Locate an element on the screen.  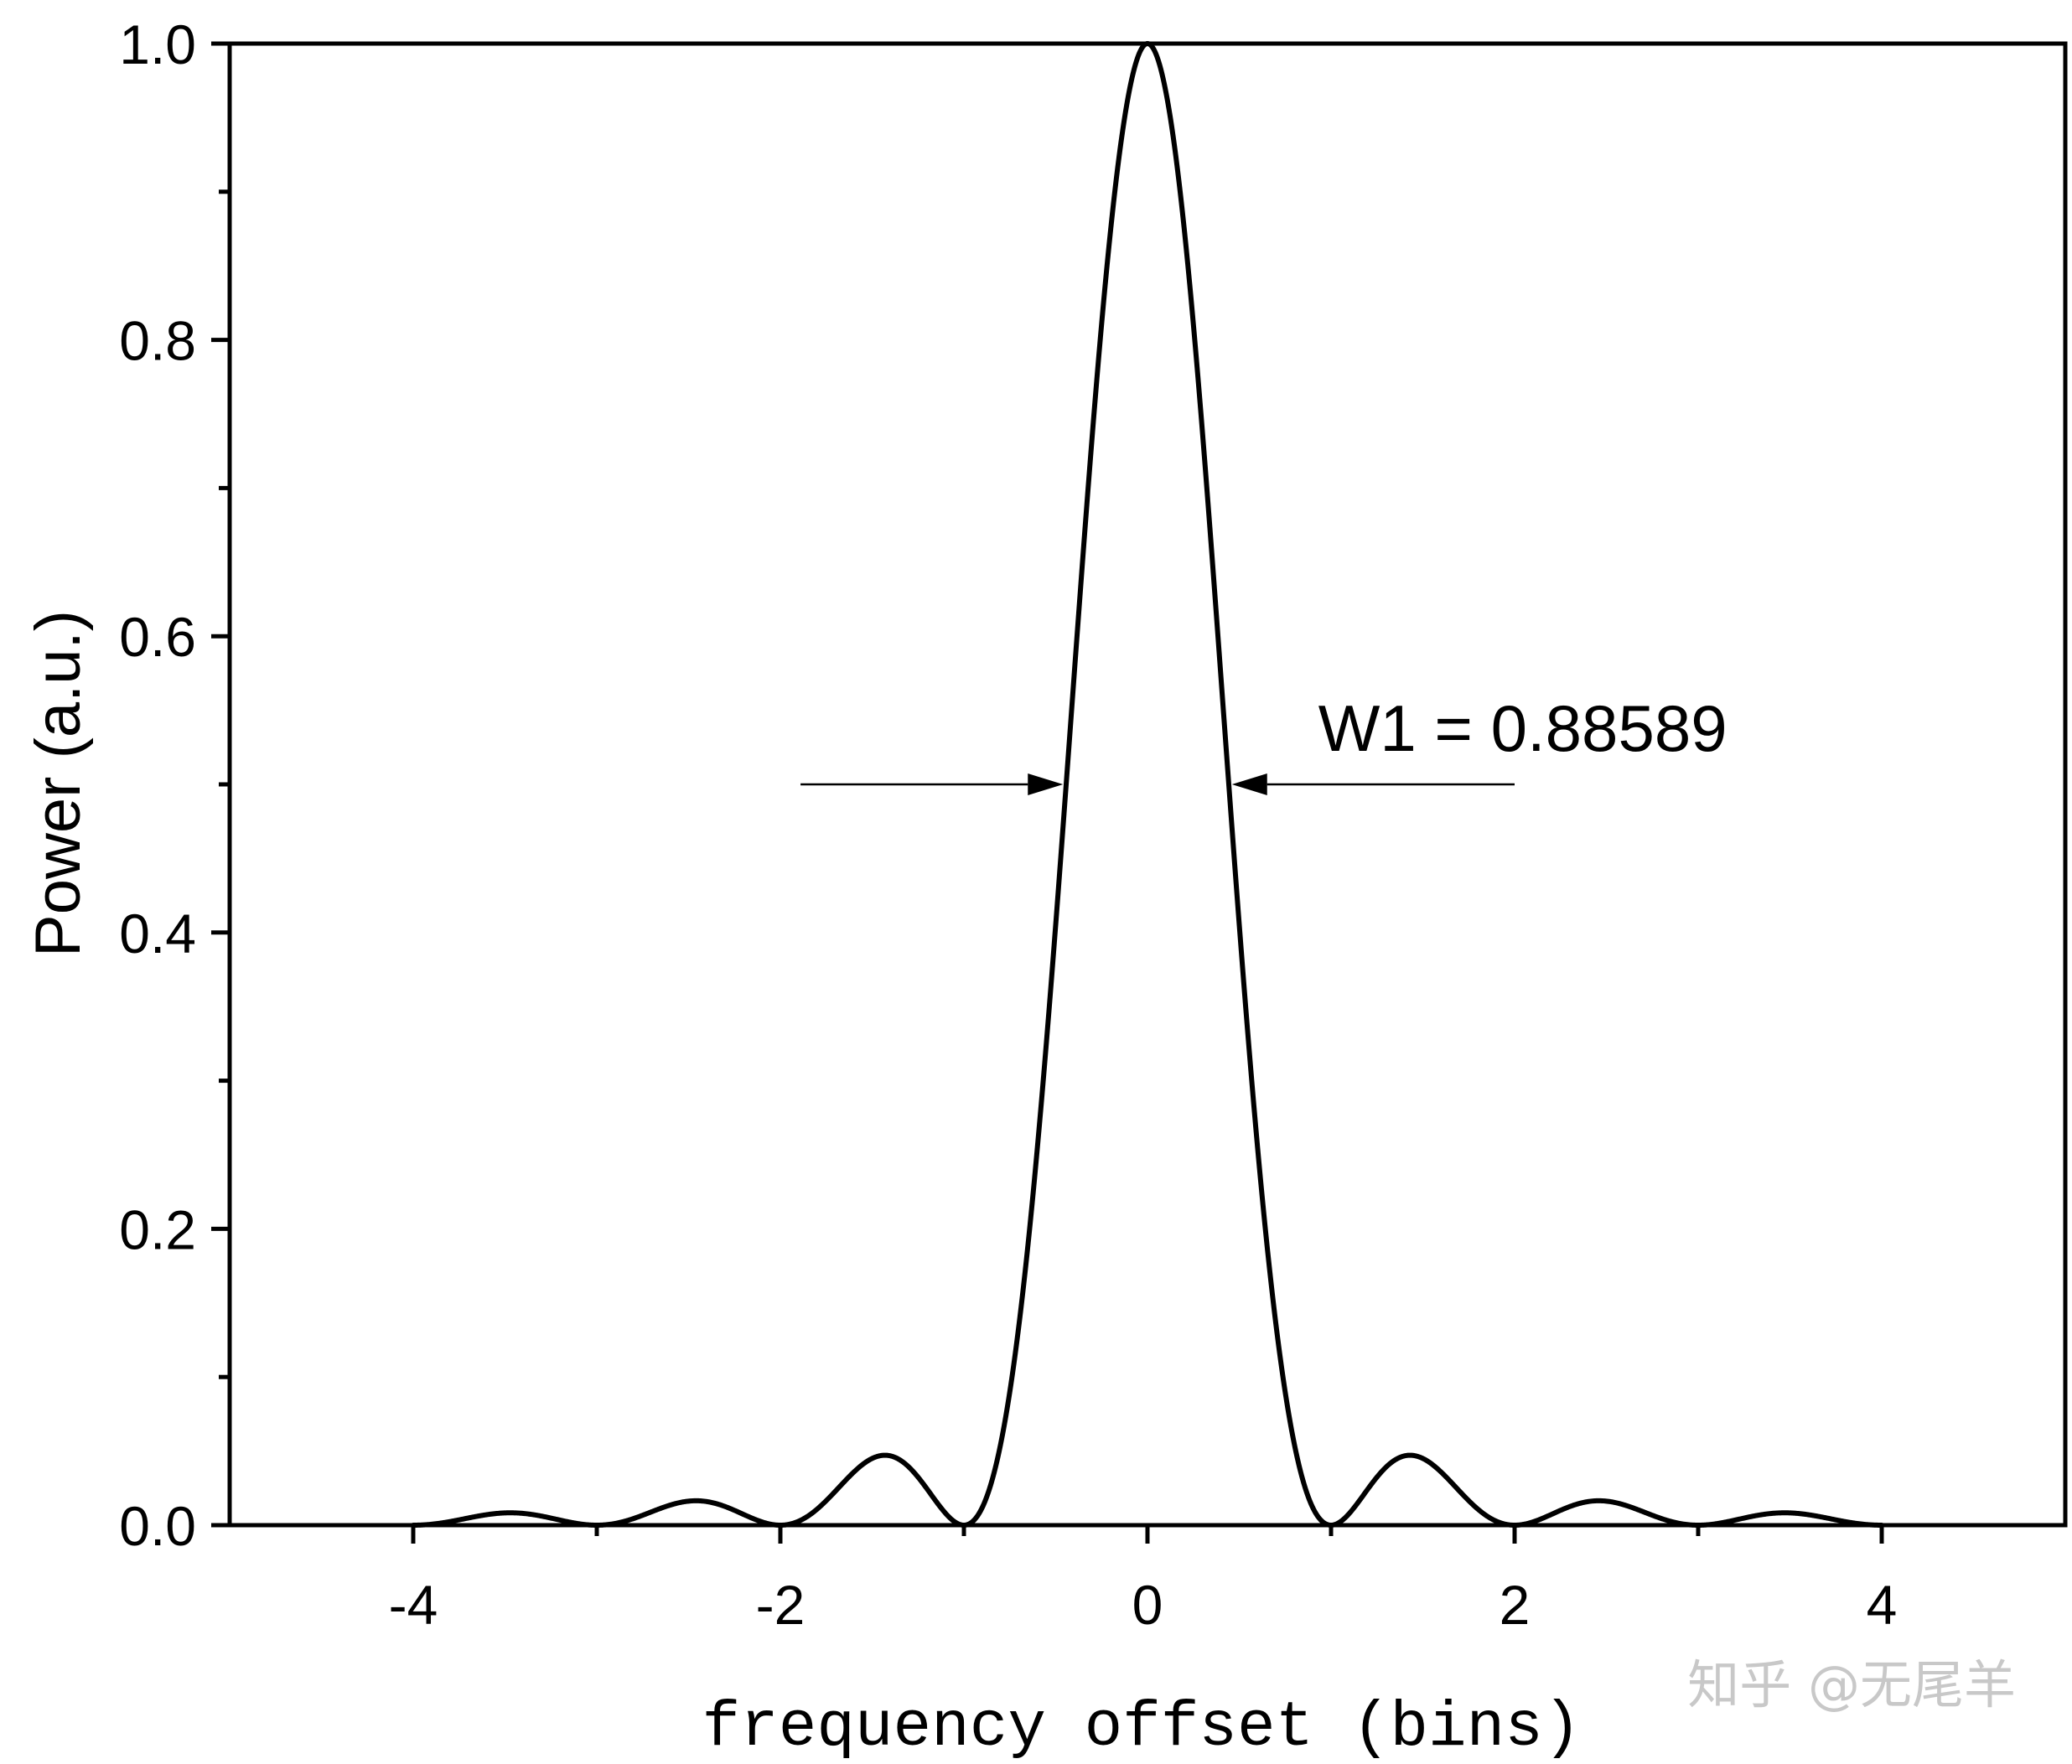
x-tick-label: 0 is located at coordinates (1148, 1605).